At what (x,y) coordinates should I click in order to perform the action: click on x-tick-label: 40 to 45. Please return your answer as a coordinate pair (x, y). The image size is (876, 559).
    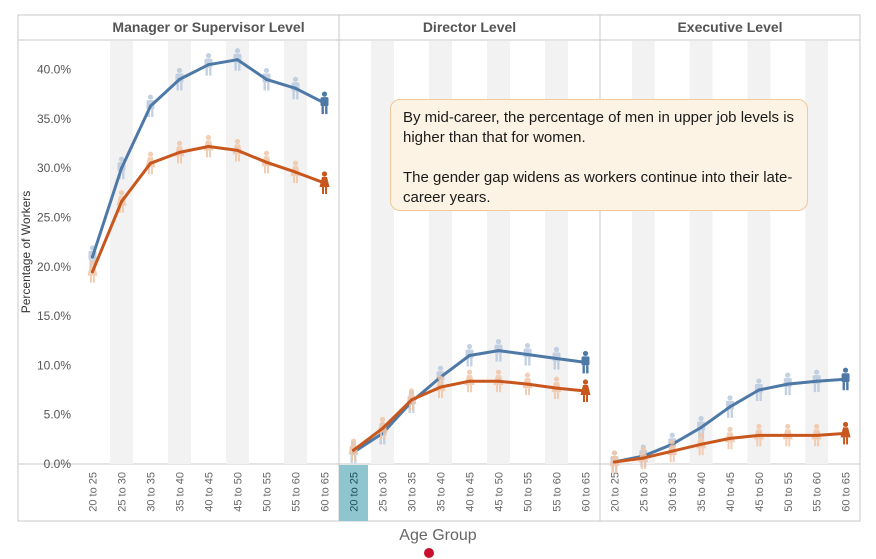
    Looking at the image, I should click on (210, 492).